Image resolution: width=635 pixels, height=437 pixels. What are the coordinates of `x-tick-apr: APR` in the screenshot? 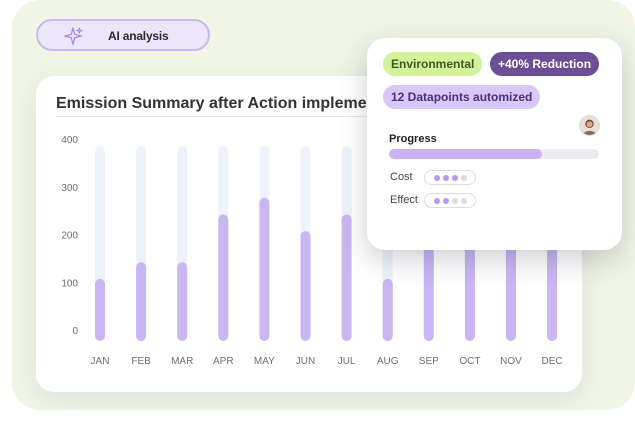 It's located at (223, 361).